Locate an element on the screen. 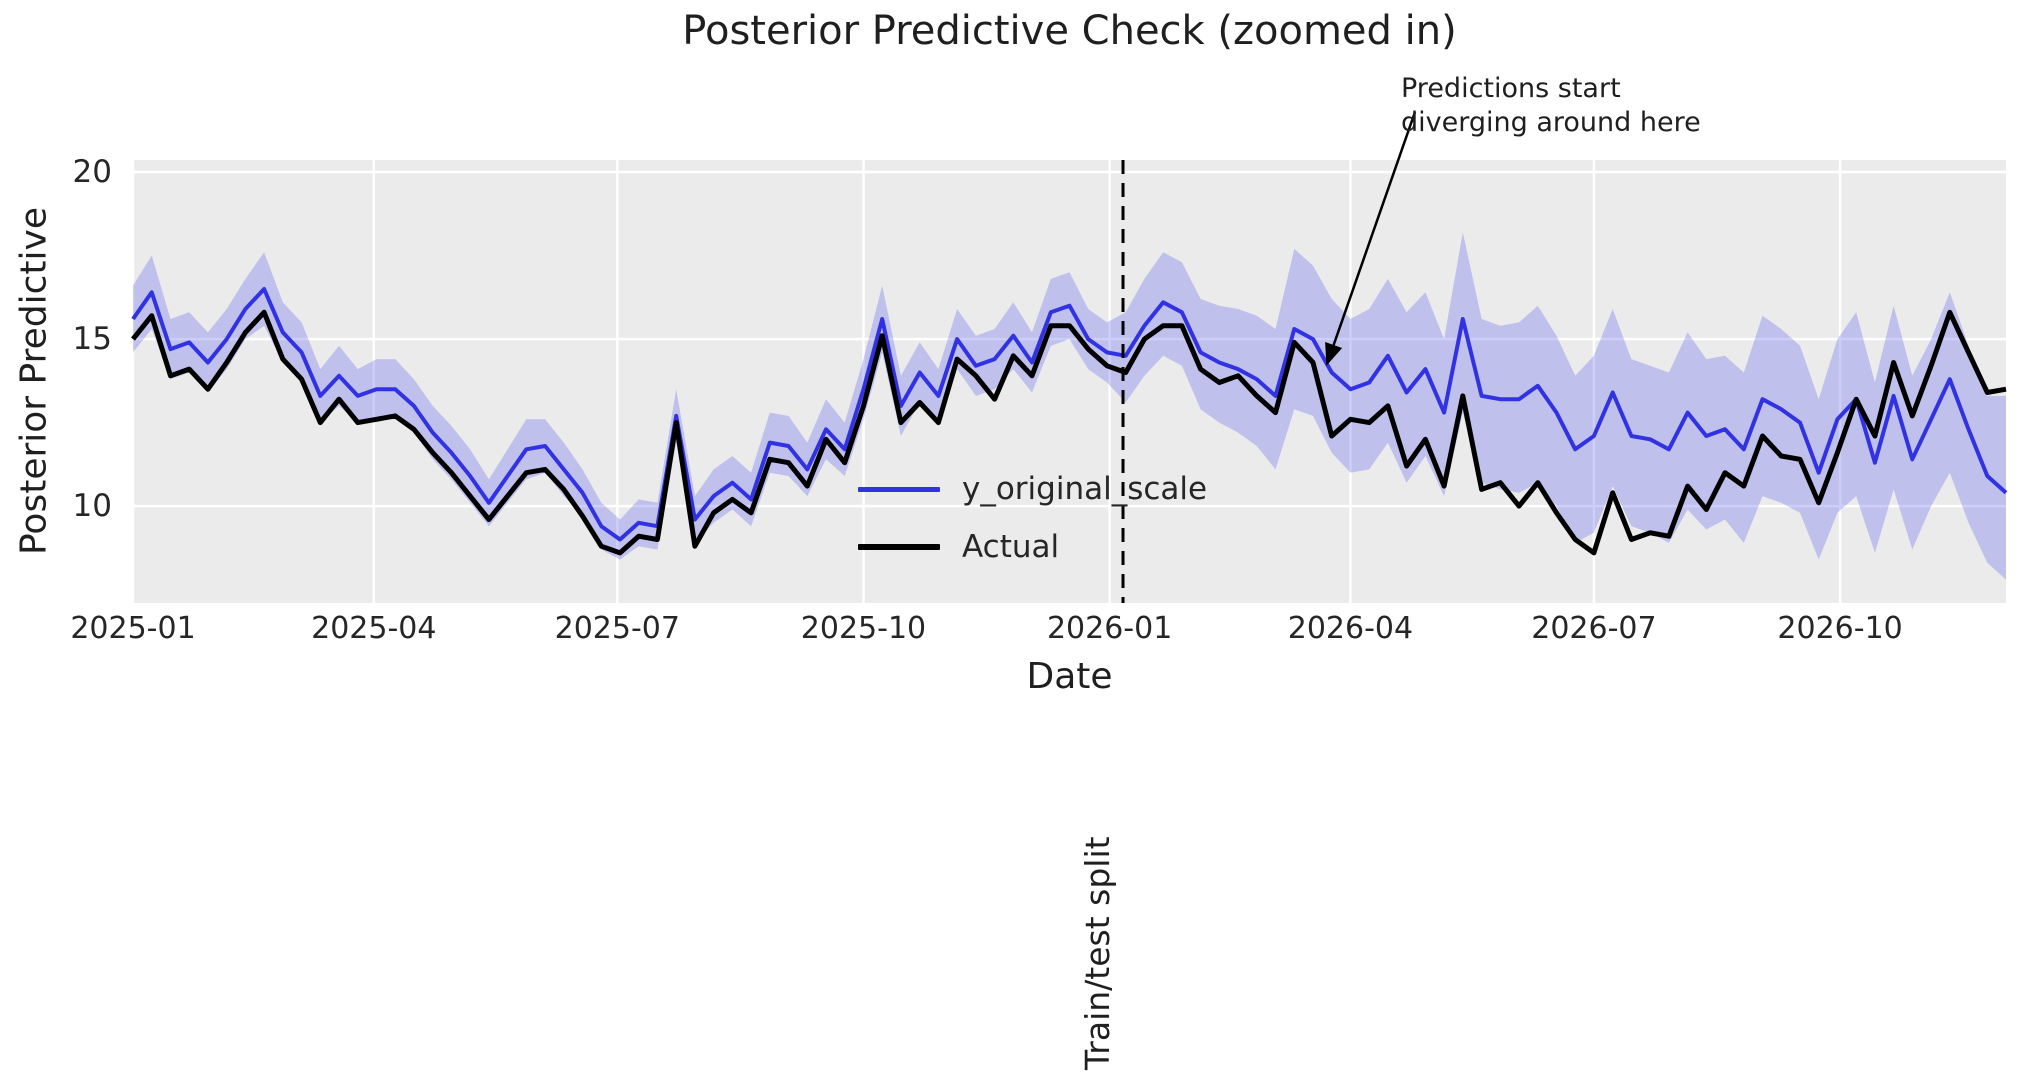  x-tick-label: 2026-10 is located at coordinates (1840, 628).